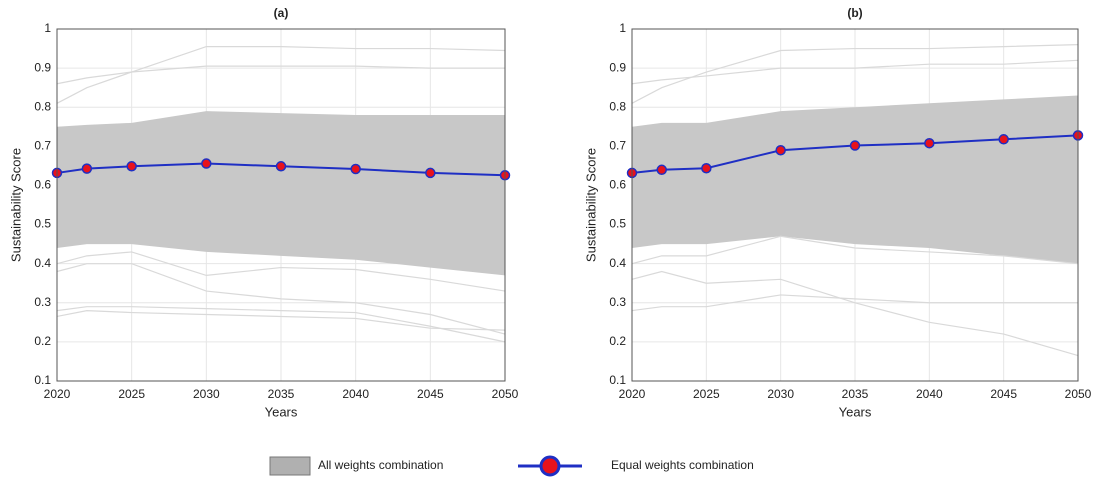 The width and height of the screenshot is (1096, 482). Describe the element at coordinates (290, 466) in the screenshot. I see `legend-swatch` at that location.